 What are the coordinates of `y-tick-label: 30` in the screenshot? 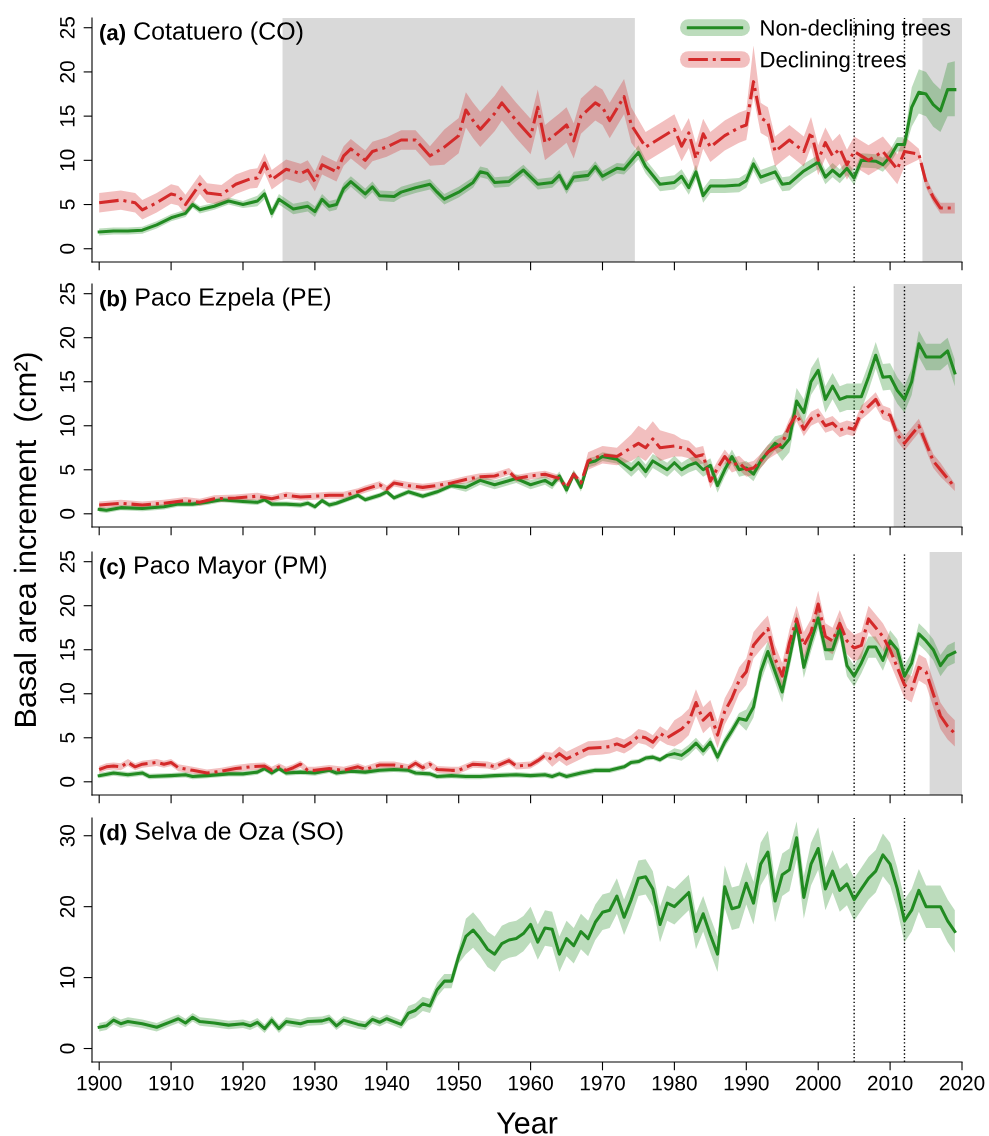 It's located at (67, 835).